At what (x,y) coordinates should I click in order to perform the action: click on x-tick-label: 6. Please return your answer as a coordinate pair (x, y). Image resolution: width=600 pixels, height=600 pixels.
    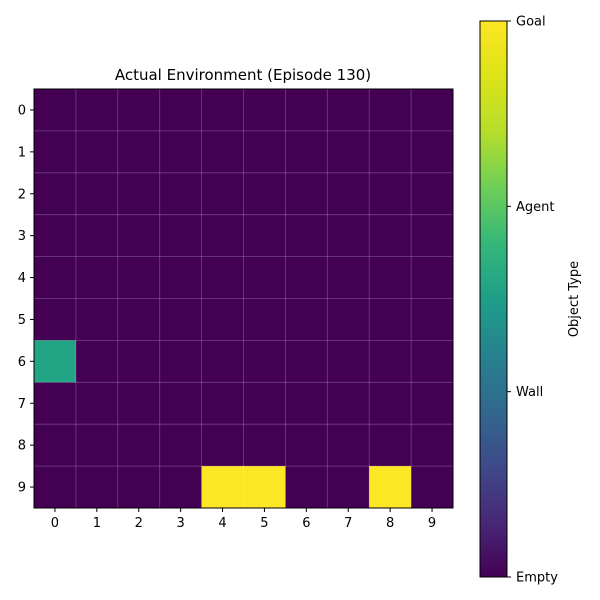
    Looking at the image, I should click on (306, 523).